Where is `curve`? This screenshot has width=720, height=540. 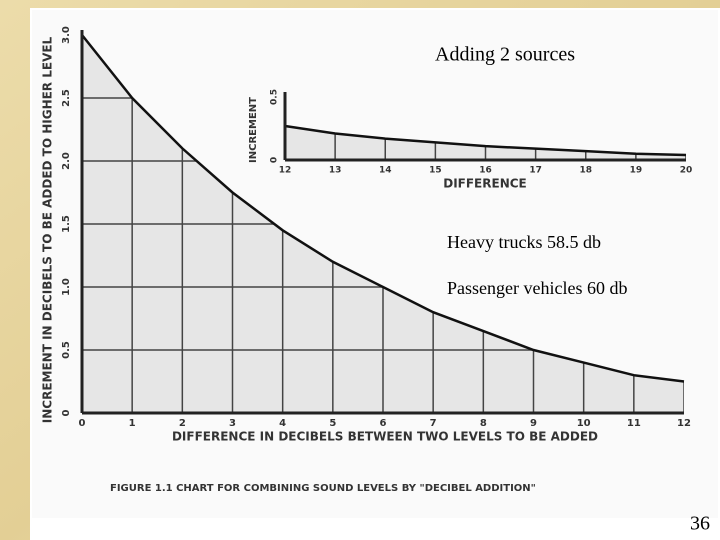 curve is located at coordinates (485, 140).